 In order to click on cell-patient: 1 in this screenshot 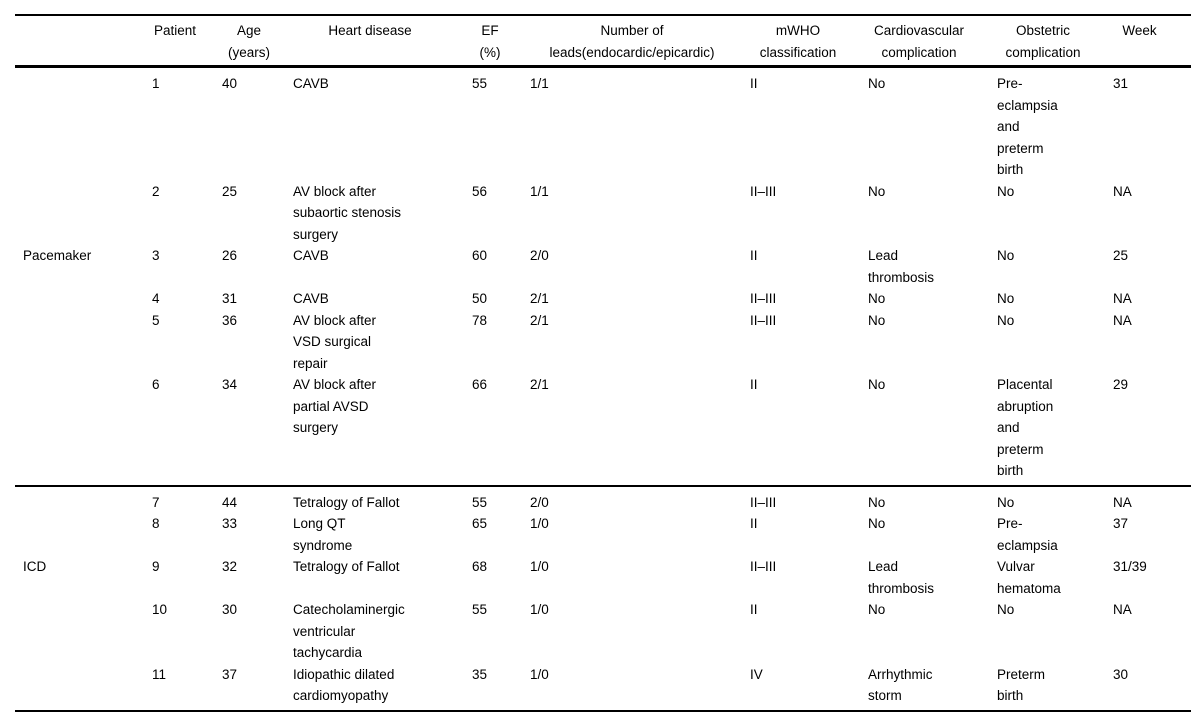, I will do `click(156, 83)`.